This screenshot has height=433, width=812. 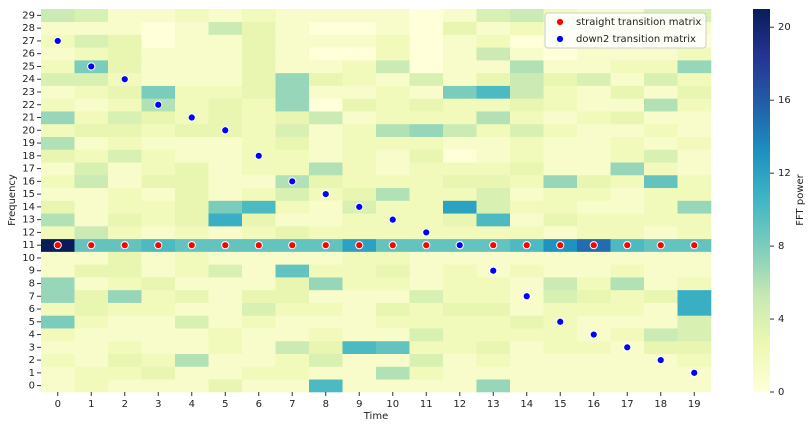 I want to click on y-tick-label: 0, so click(x=32, y=386).